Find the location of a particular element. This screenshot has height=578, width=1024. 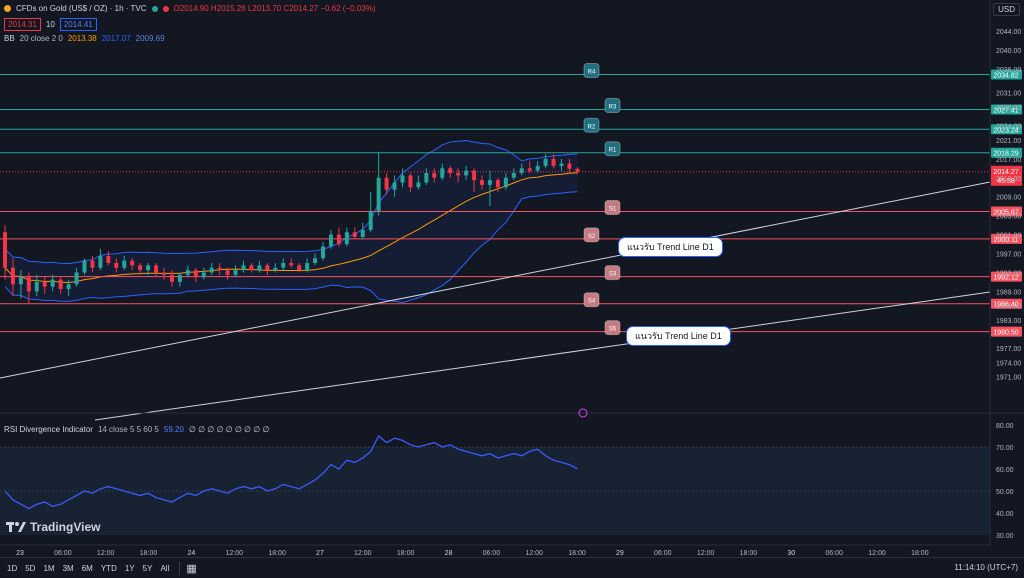

level-pill-label: R1 is located at coordinates (613, 151).